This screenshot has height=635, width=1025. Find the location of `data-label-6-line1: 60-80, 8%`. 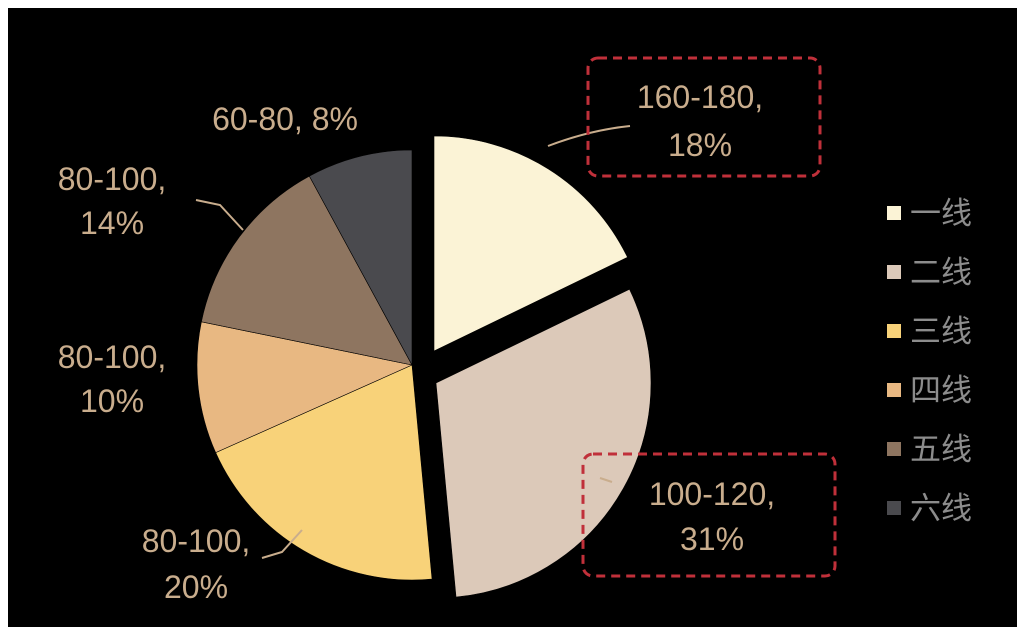

data-label-6-line1: 60-80, 8% is located at coordinates (285, 119).